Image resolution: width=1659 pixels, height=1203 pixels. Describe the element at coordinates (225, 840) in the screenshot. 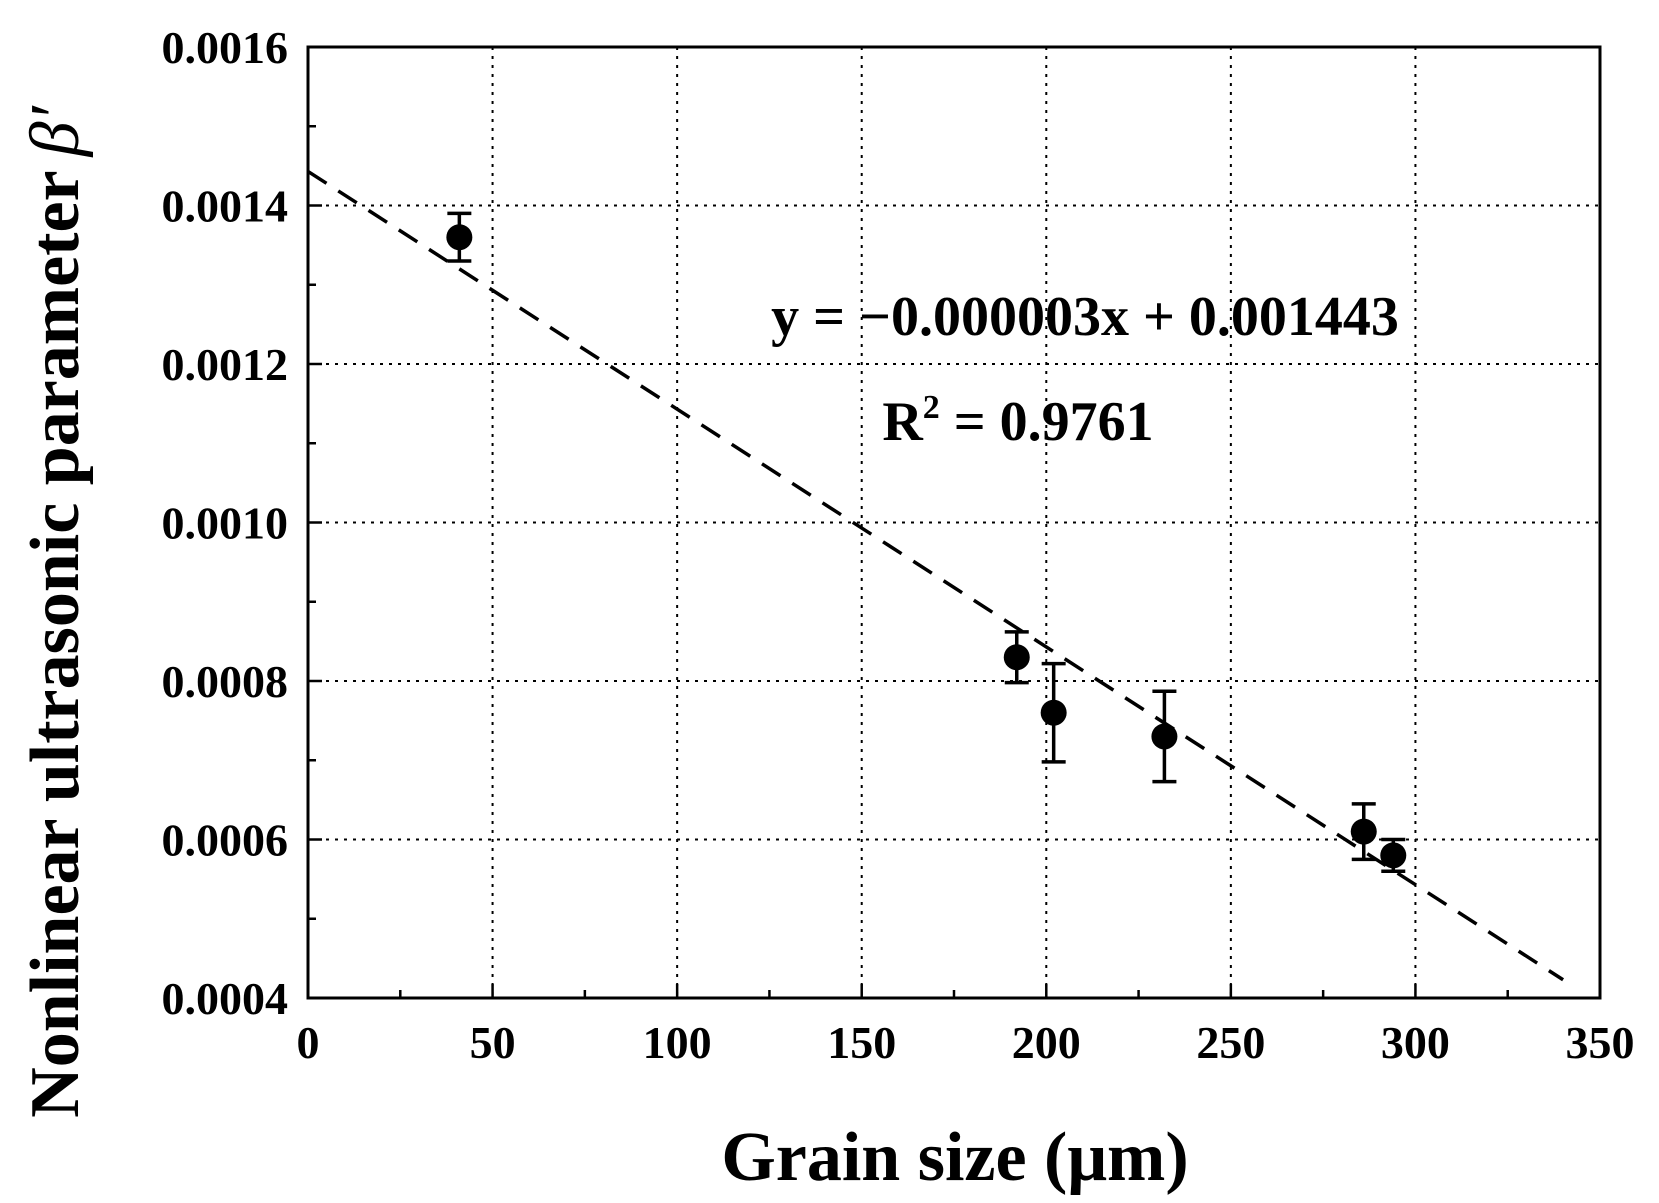

I see `y-tick-label: 0.0006` at that location.